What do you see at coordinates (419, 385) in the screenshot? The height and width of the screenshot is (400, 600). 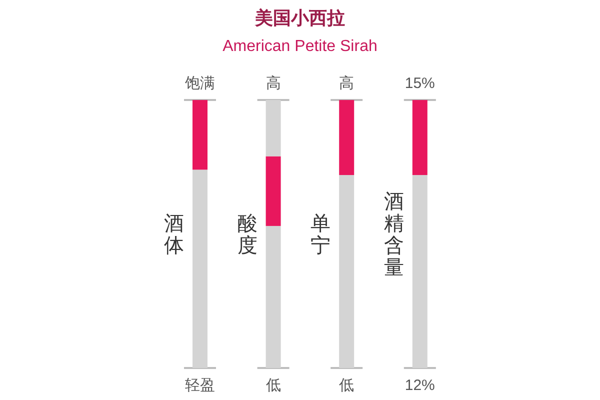 I see `text: 12%` at bounding box center [419, 385].